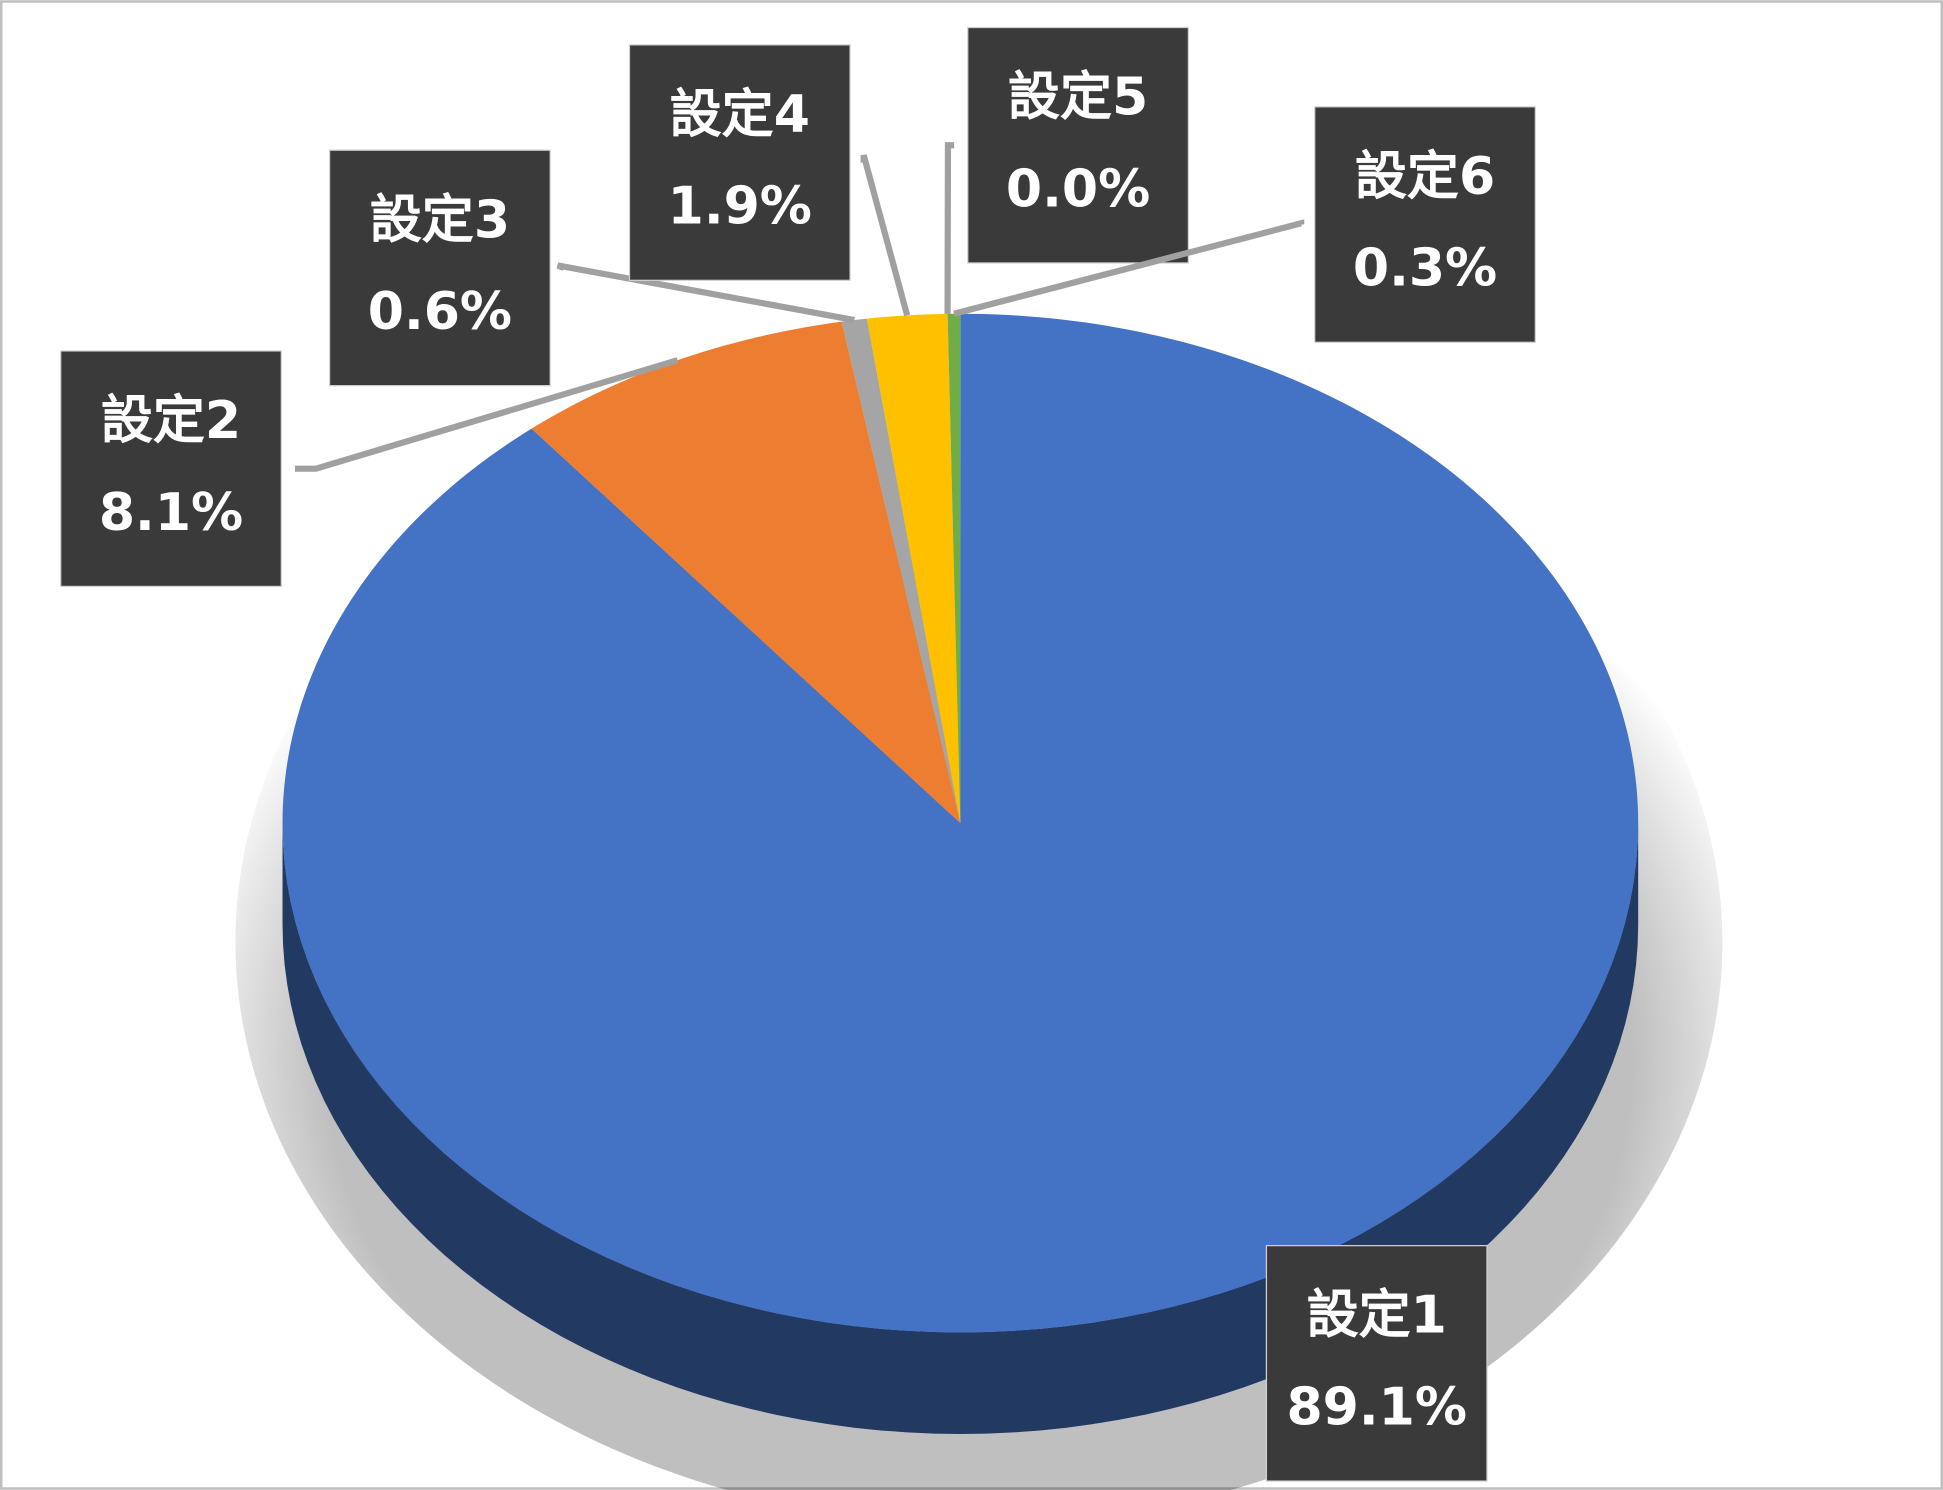 The height and width of the screenshot is (1490, 1943). Describe the element at coordinates (440, 312) in the screenshot. I see `value-label: 0.6%` at that location.